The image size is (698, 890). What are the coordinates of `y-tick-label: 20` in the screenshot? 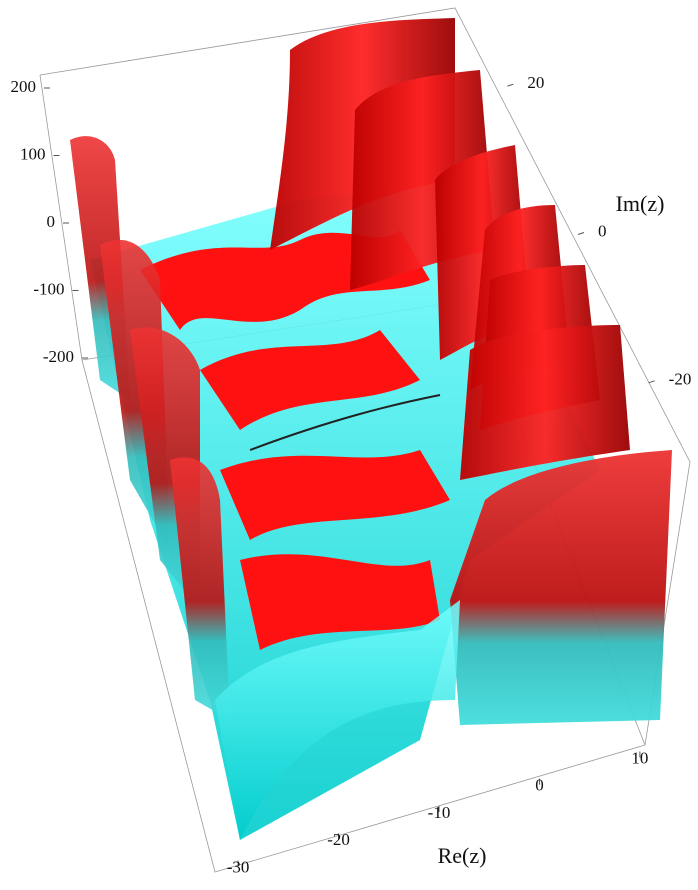 It's located at (535, 82).